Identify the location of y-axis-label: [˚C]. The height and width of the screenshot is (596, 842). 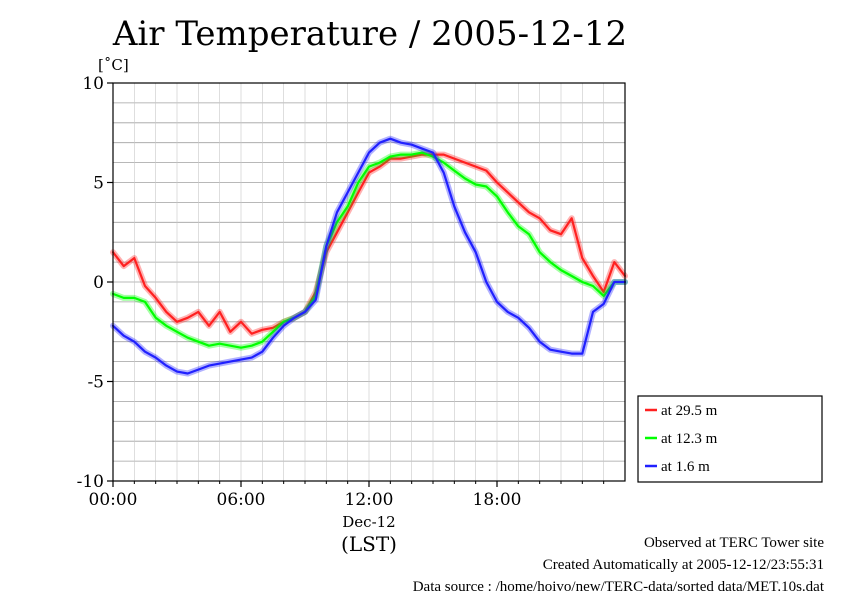
(113, 65).